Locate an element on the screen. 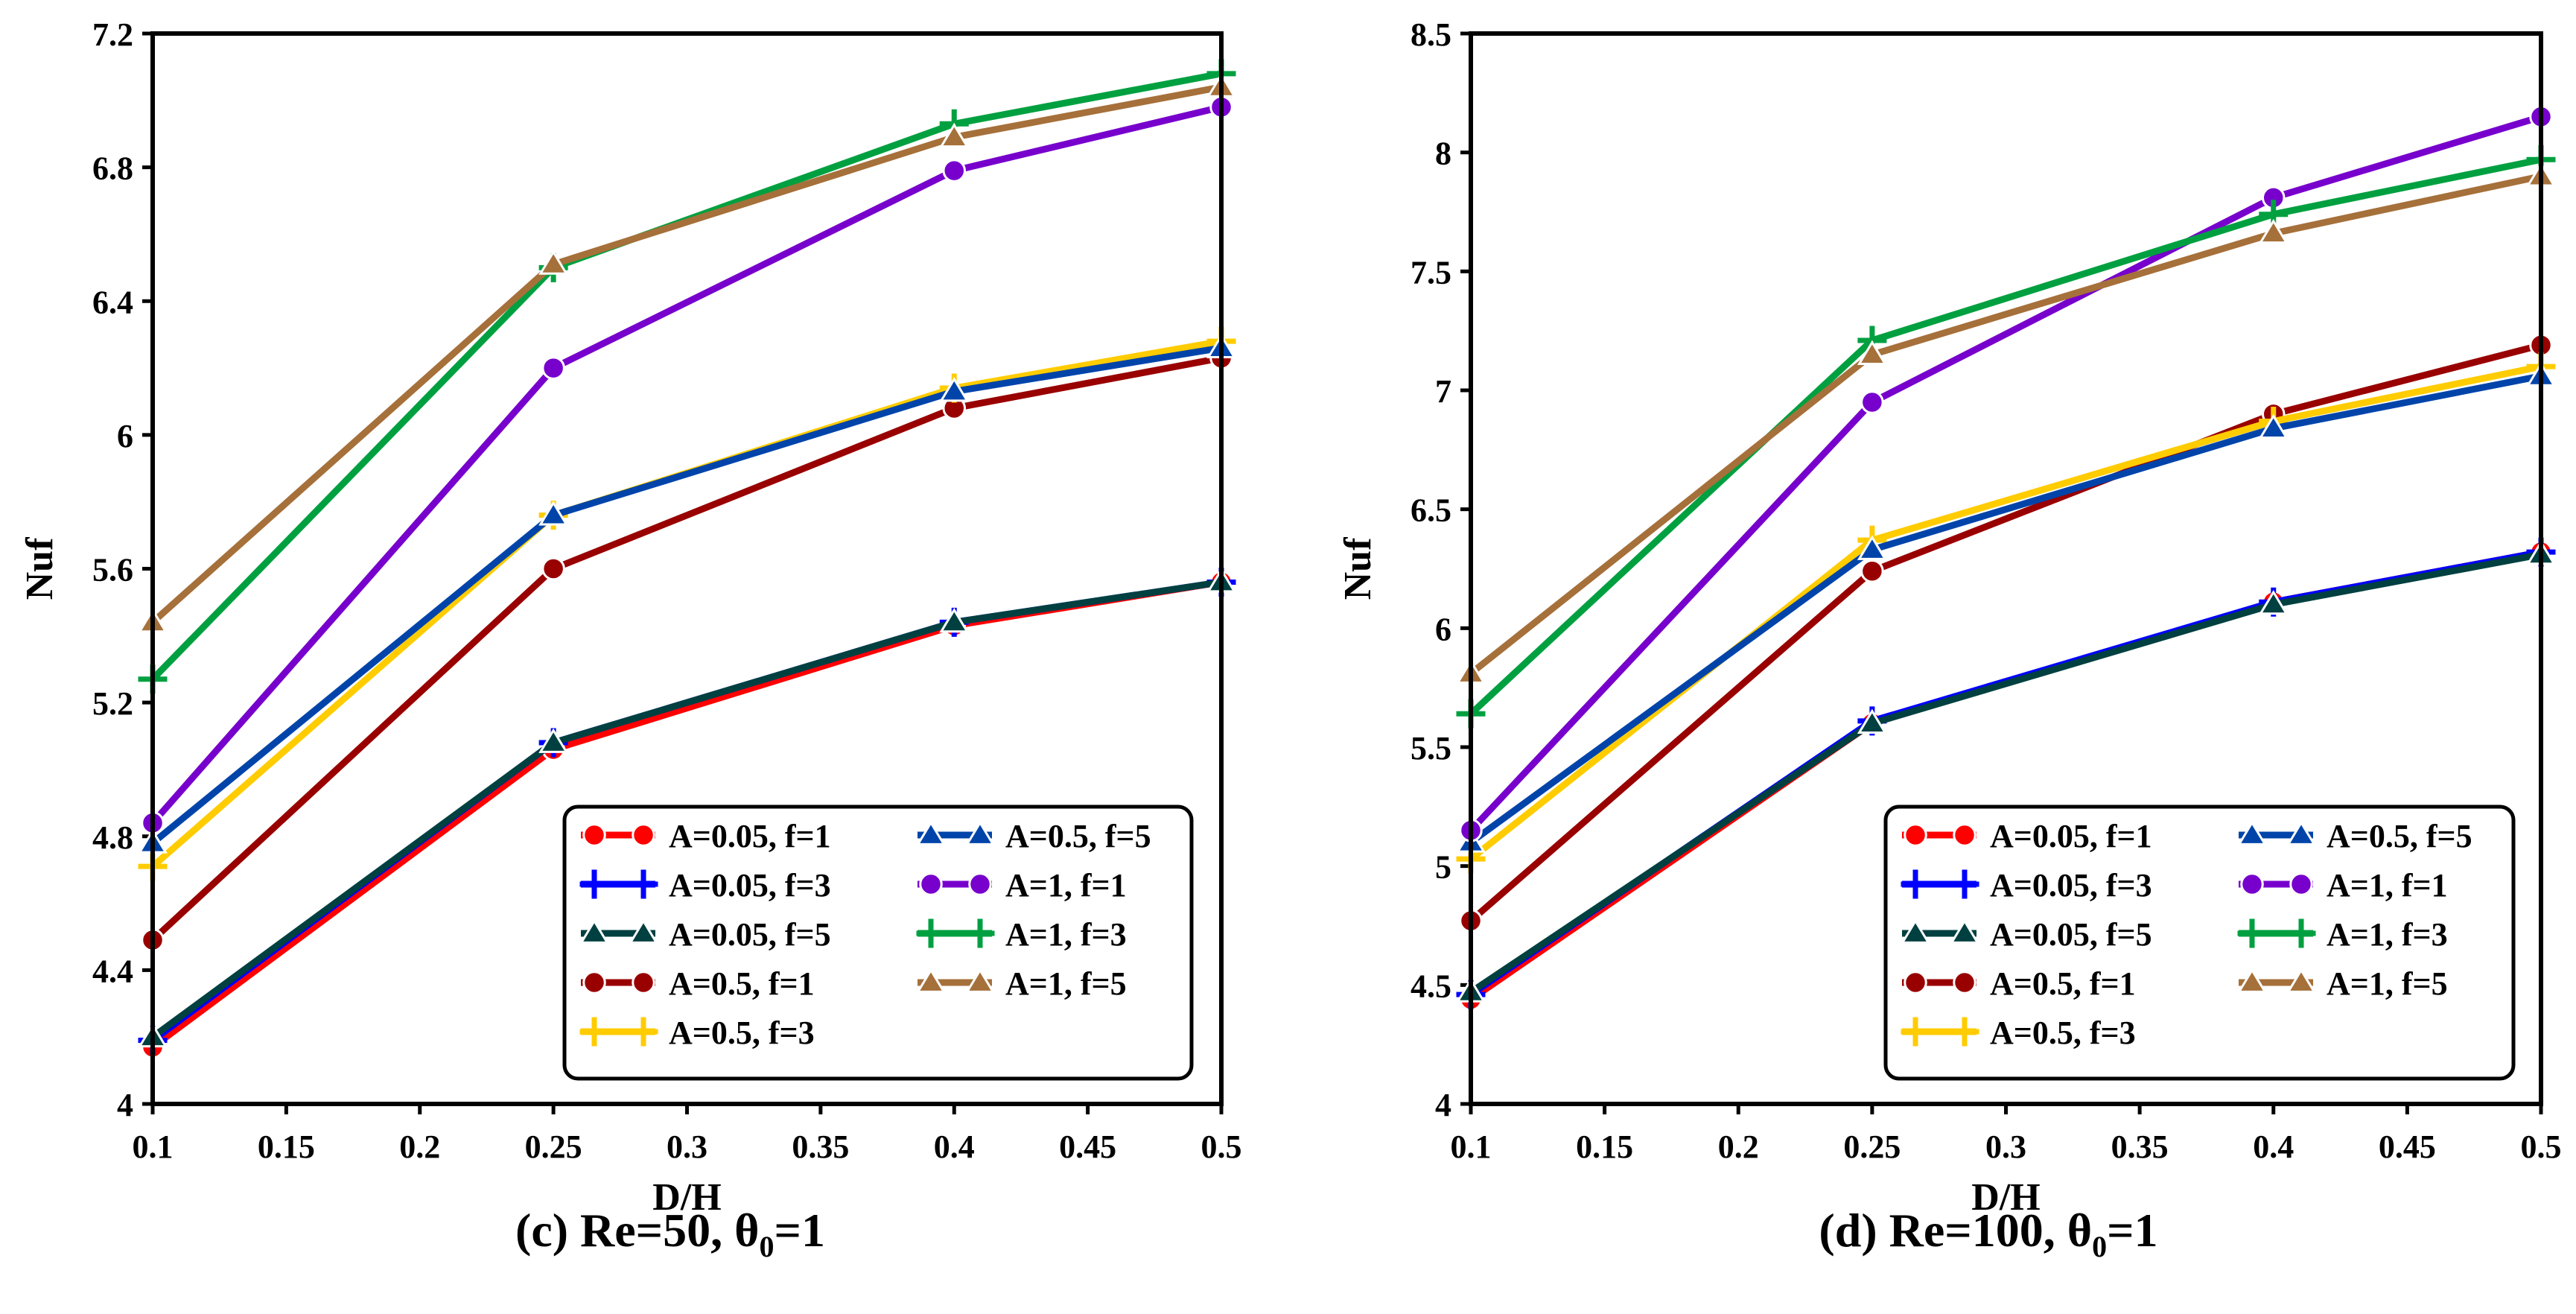 Image resolution: width=2576 pixels, height=1314 pixels. caption-right-sub: 0 is located at coordinates (2100, 1246).